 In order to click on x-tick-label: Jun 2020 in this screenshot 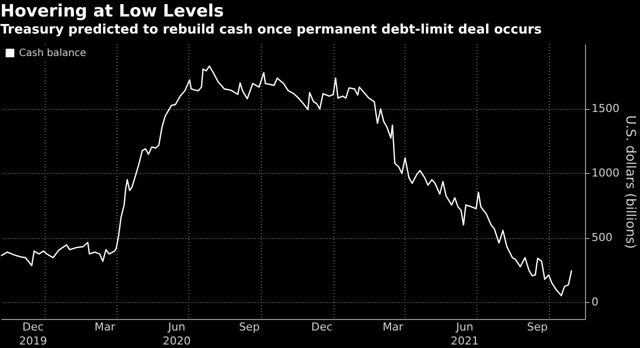, I will do `click(176, 334)`.